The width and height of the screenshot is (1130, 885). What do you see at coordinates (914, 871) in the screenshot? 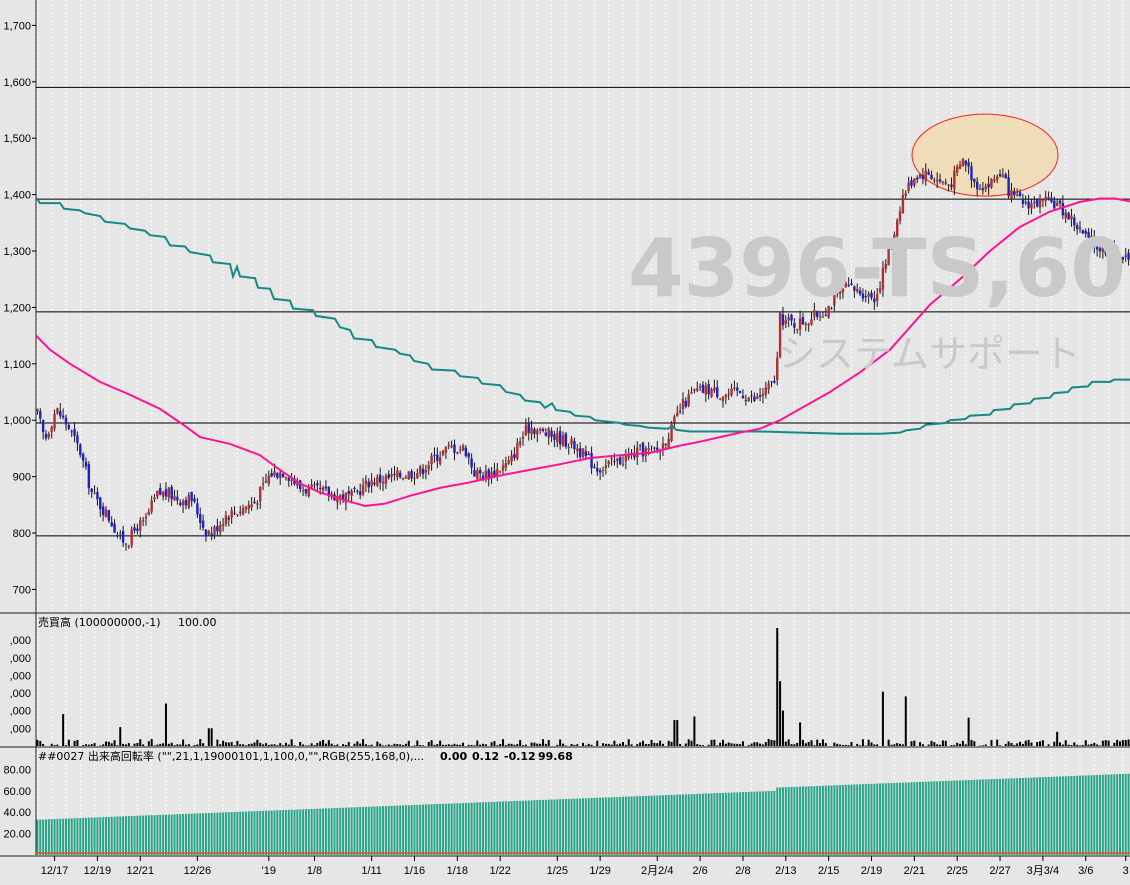
I see `x-tick-label: 2/21` at bounding box center [914, 871].